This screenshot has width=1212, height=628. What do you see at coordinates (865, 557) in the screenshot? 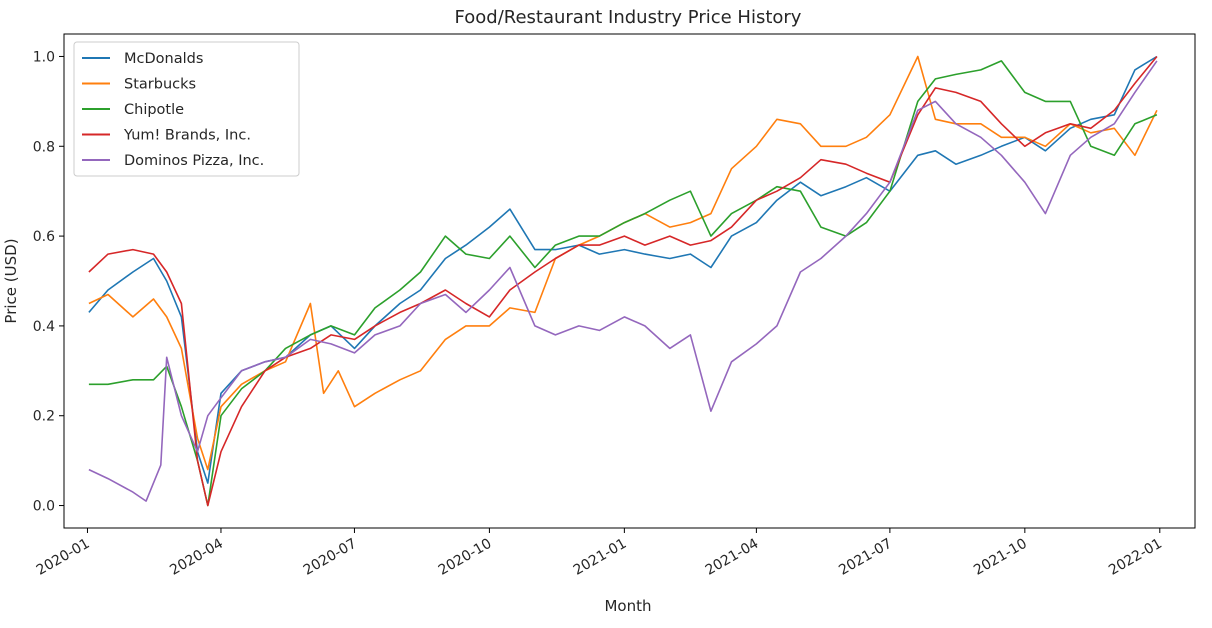
I see `x-tick-label: 2021-07` at bounding box center [865, 557].